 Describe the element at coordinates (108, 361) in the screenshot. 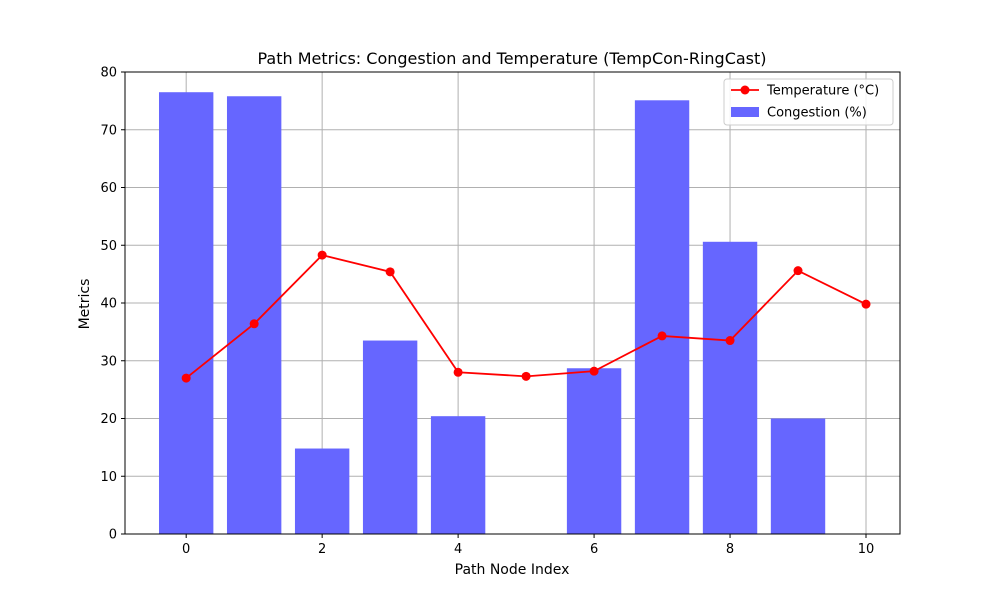

I see `y-tick-label: 30` at that location.